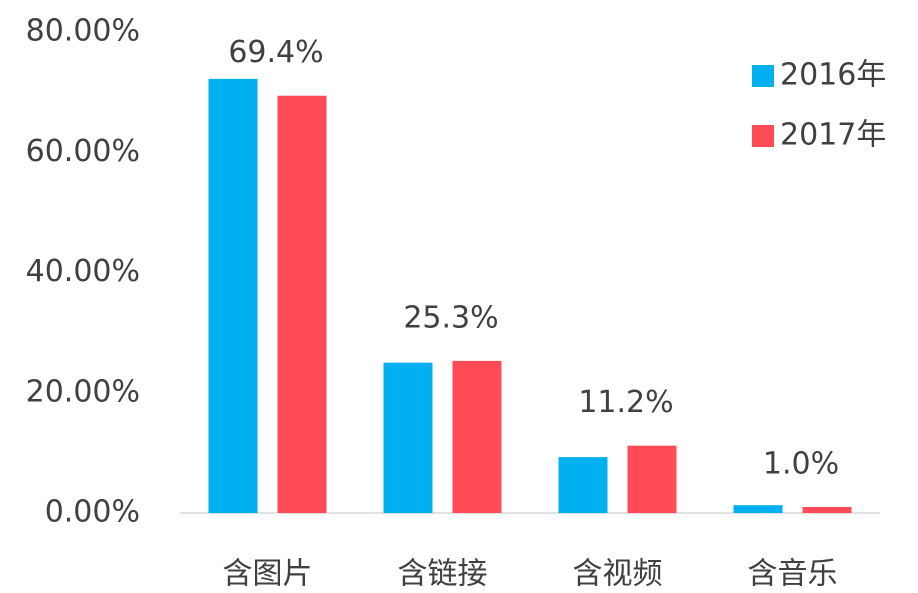 The height and width of the screenshot is (593, 918). I want to click on y-tick-label: 40.00%, so click(83, 271).